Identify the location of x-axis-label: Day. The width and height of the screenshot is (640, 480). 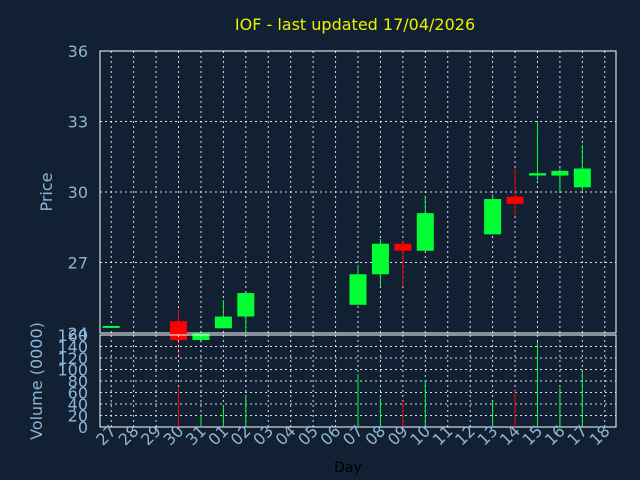
(348, 468).